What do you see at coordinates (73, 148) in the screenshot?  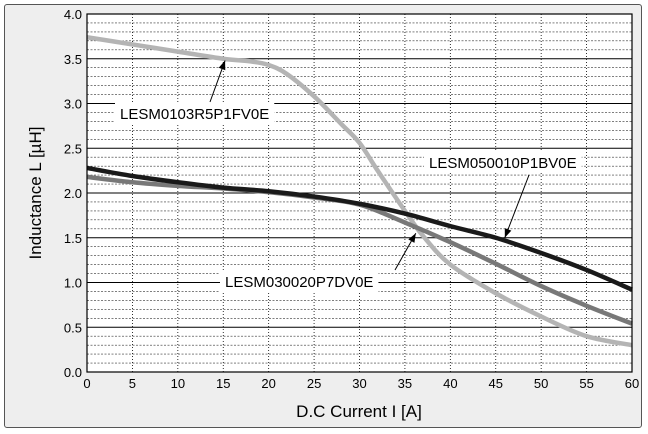 I see `y-tick-label: 2.5` at bounding box center [73, 148].